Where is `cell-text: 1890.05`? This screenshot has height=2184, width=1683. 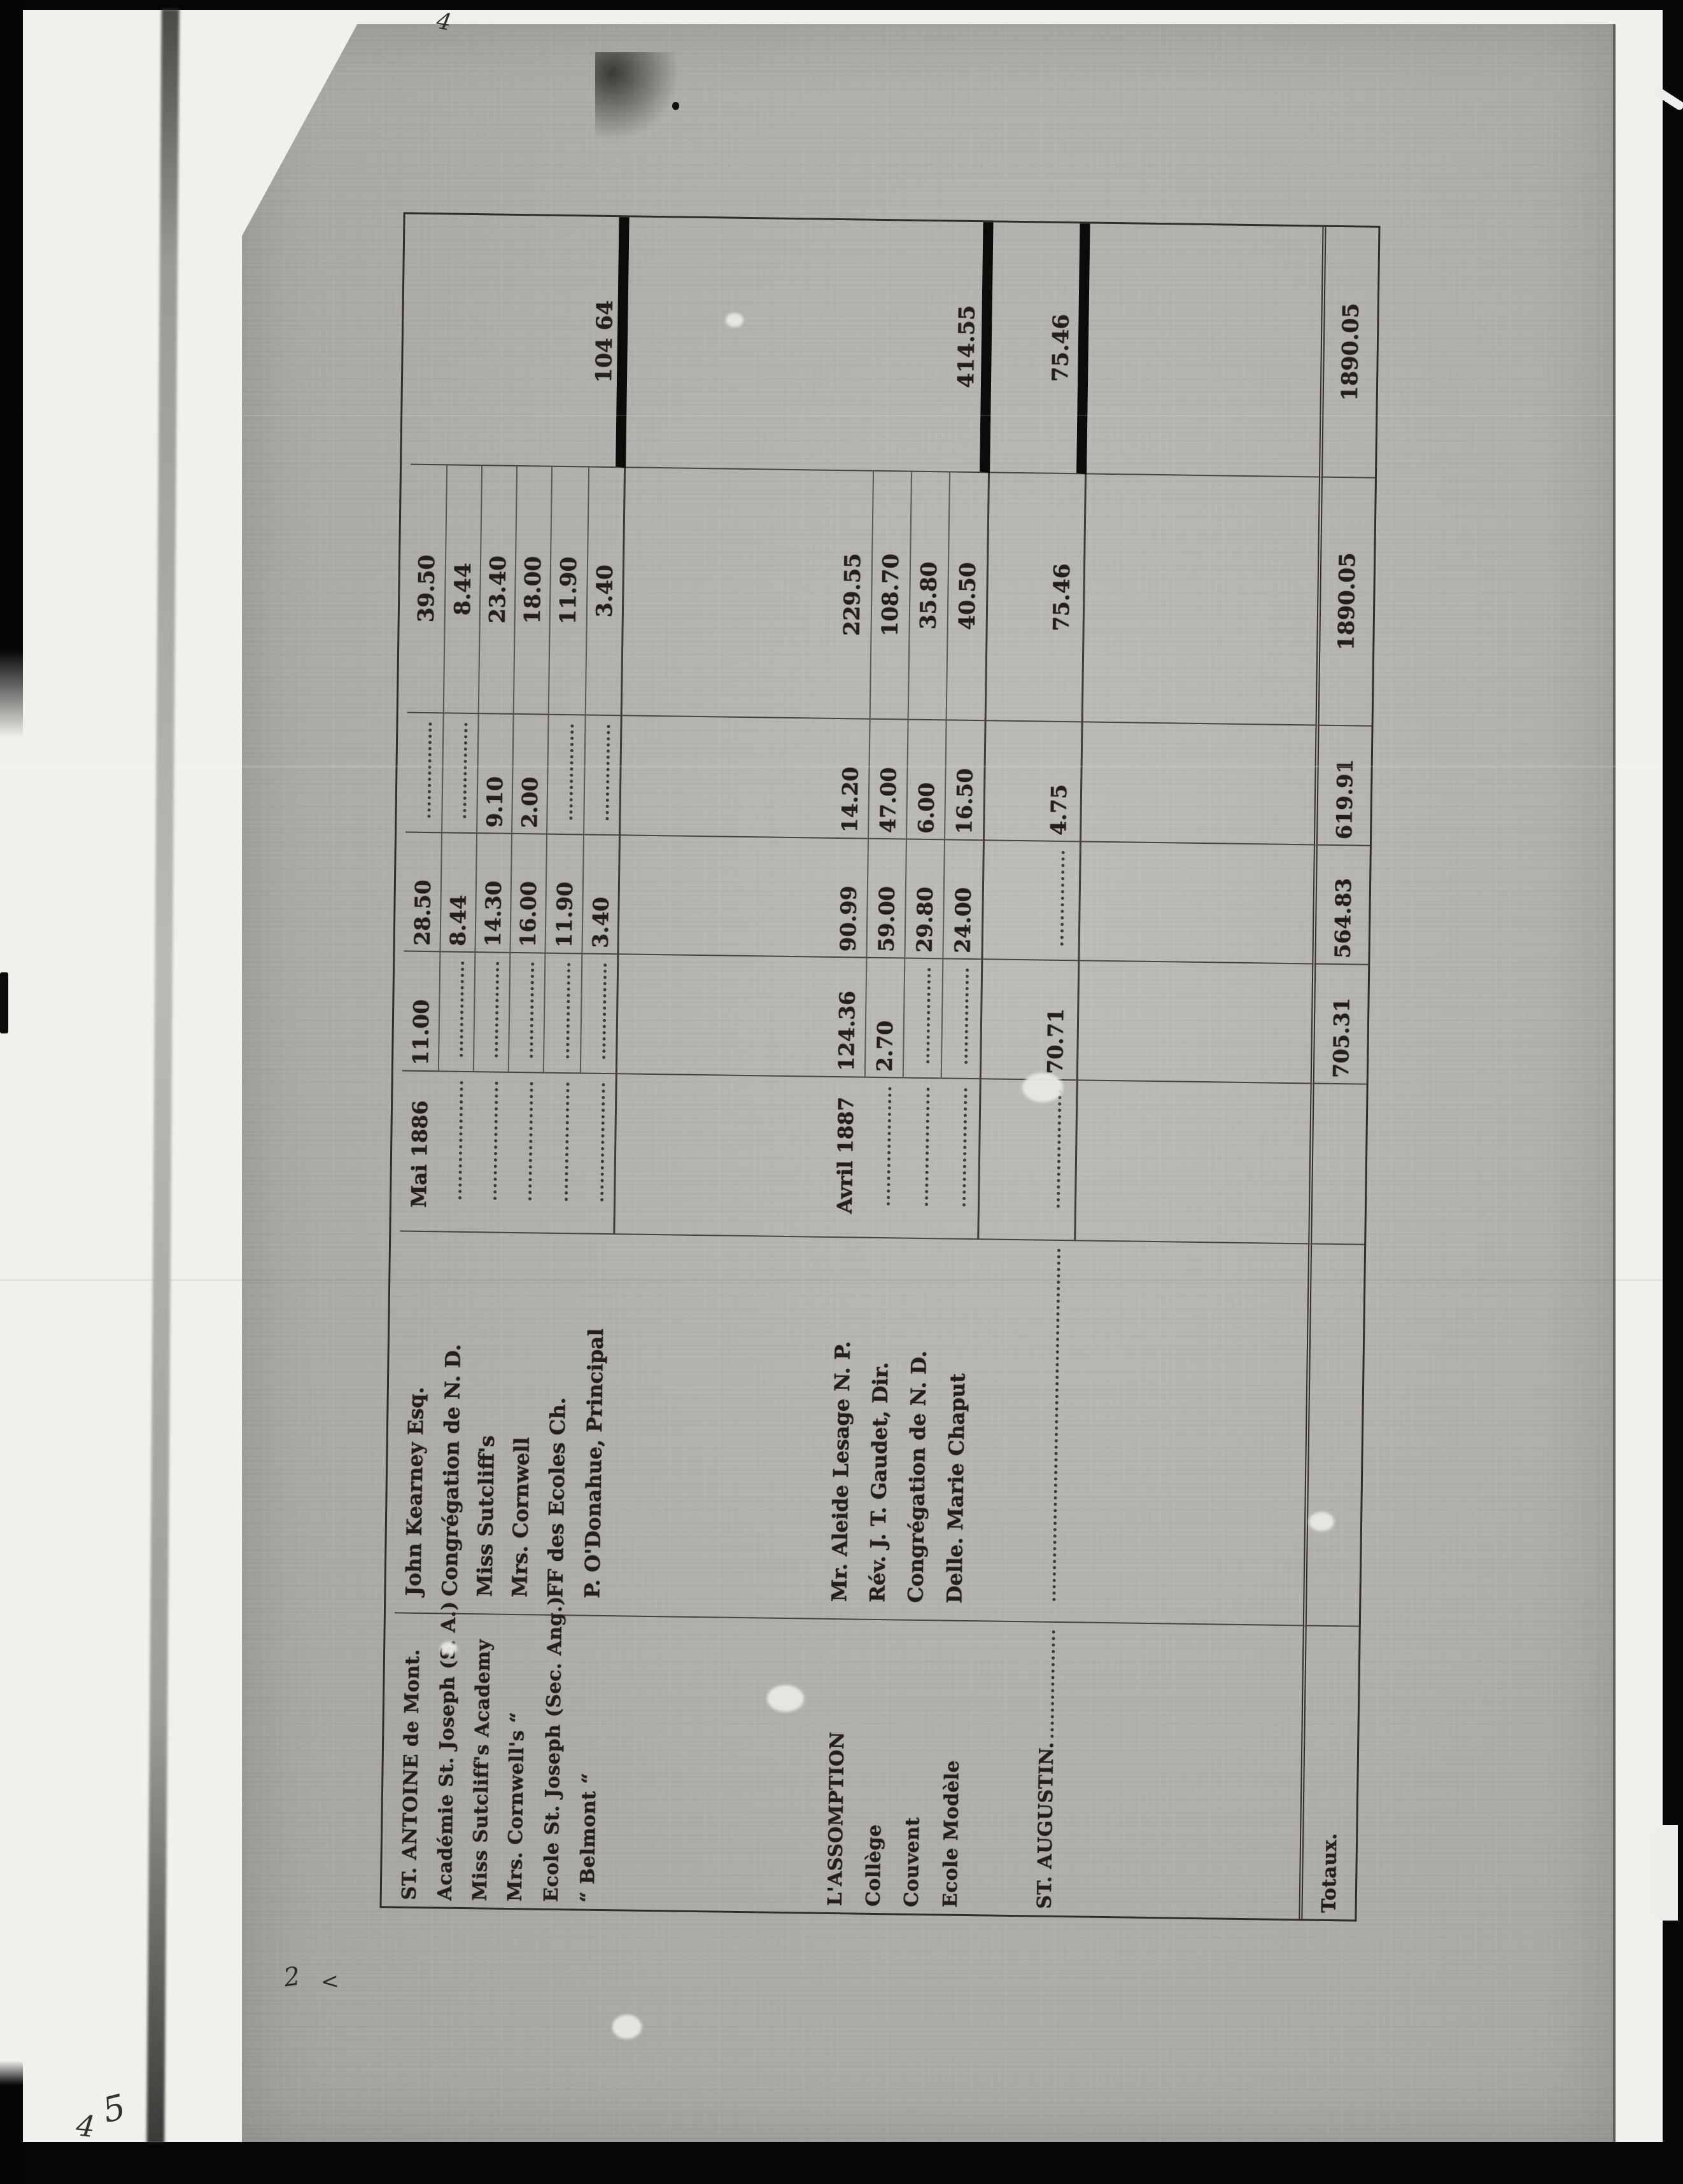
cell-text: 1890.05 is located at coordinates (1350, 352).